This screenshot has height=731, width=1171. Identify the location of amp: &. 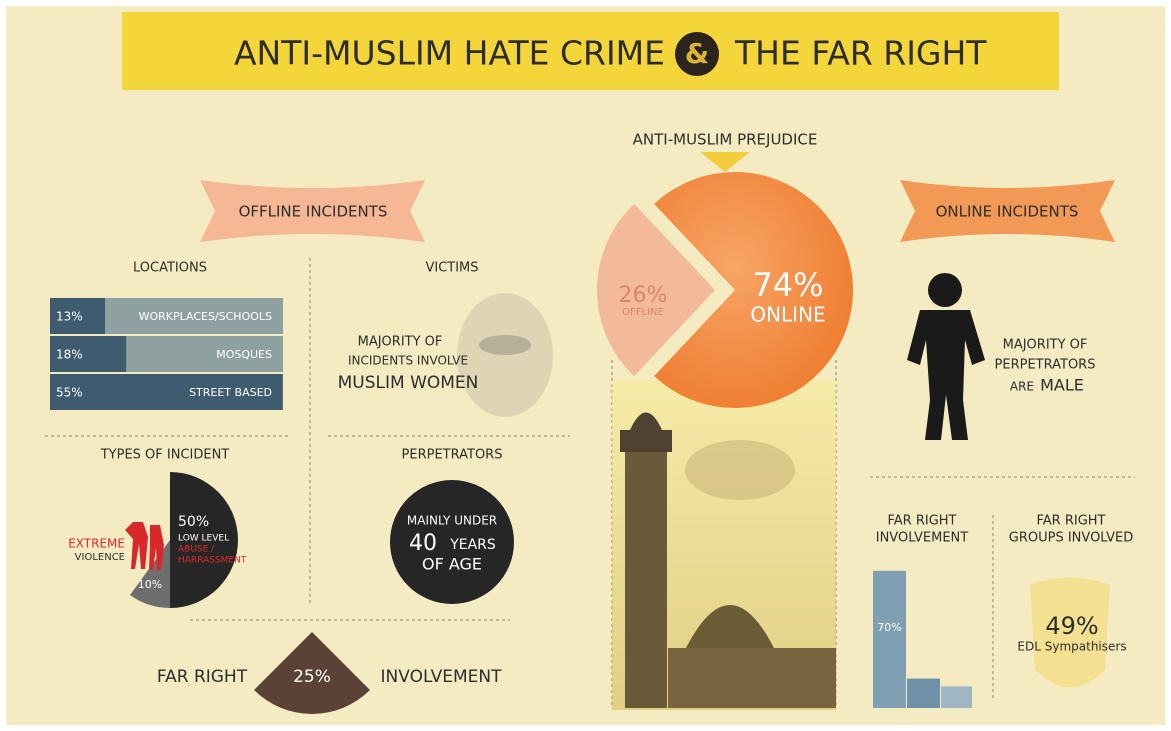
(697, 53).